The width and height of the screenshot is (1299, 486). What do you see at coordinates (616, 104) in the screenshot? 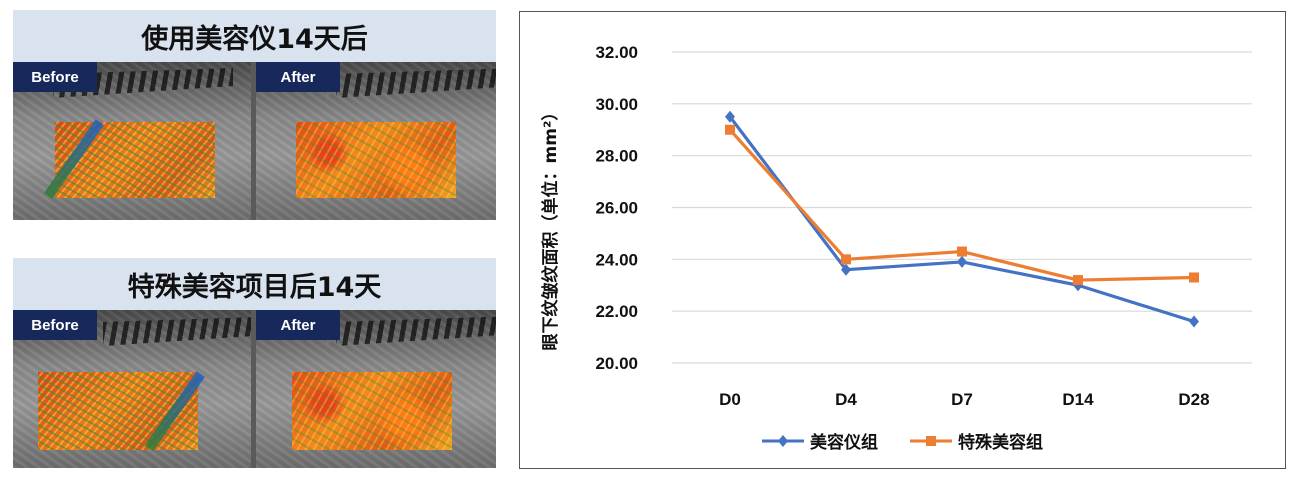
I see `y-tick-label: 30.00` at bounding box center [616, 104].